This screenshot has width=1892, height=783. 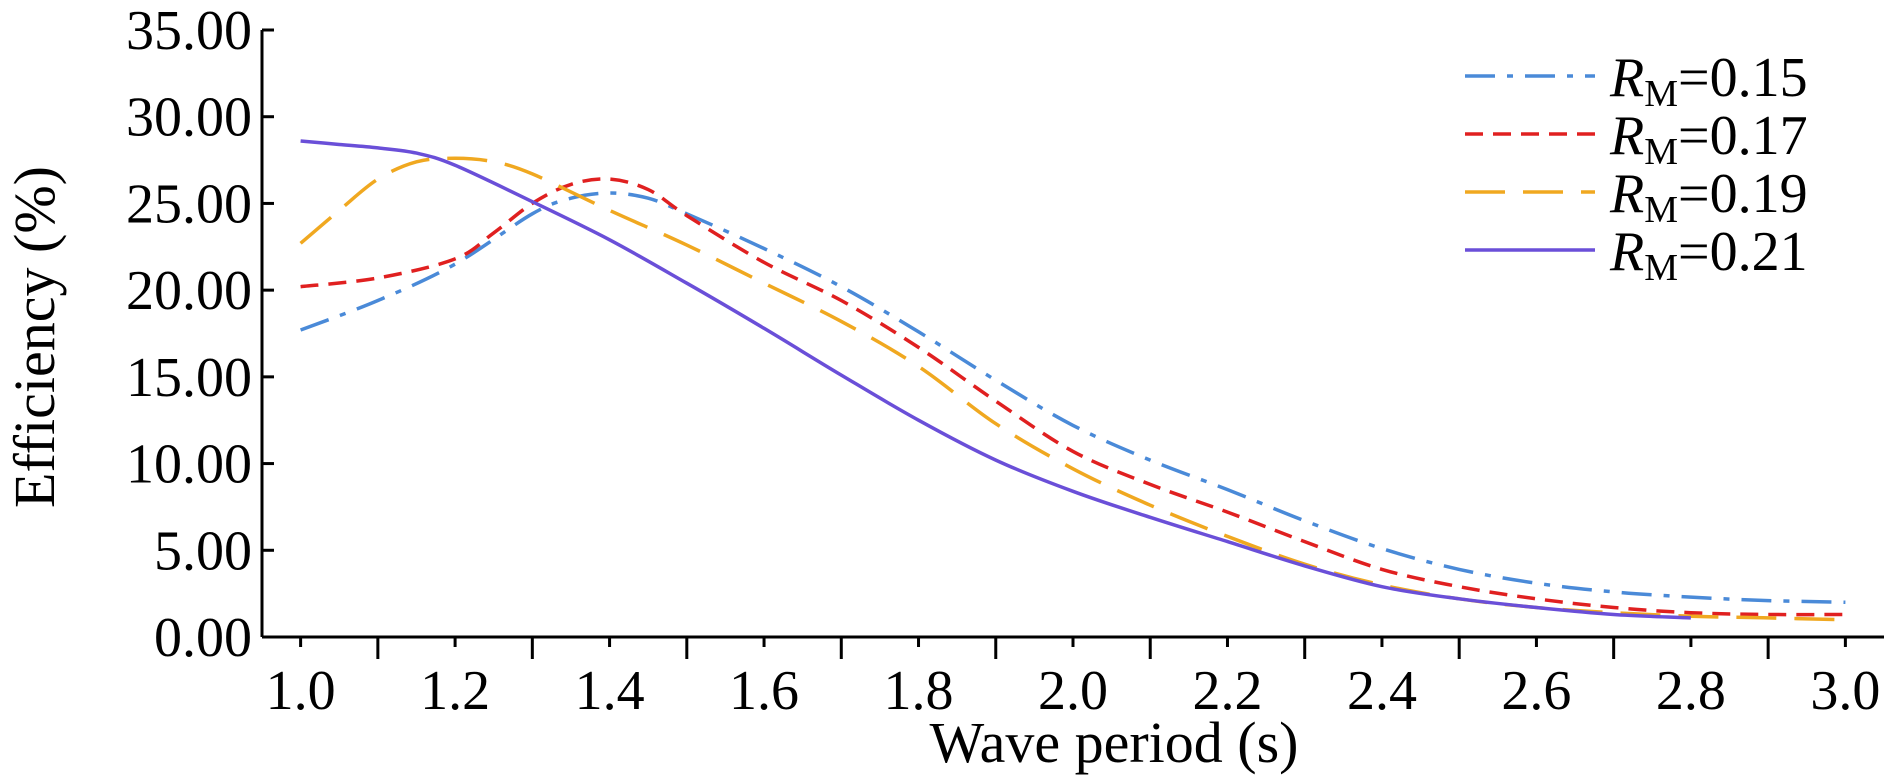 What do you see at coordinates (301, 691) in the screenshot?
I see `x-tick-label: 1.0` at bounding box center [301, 691].